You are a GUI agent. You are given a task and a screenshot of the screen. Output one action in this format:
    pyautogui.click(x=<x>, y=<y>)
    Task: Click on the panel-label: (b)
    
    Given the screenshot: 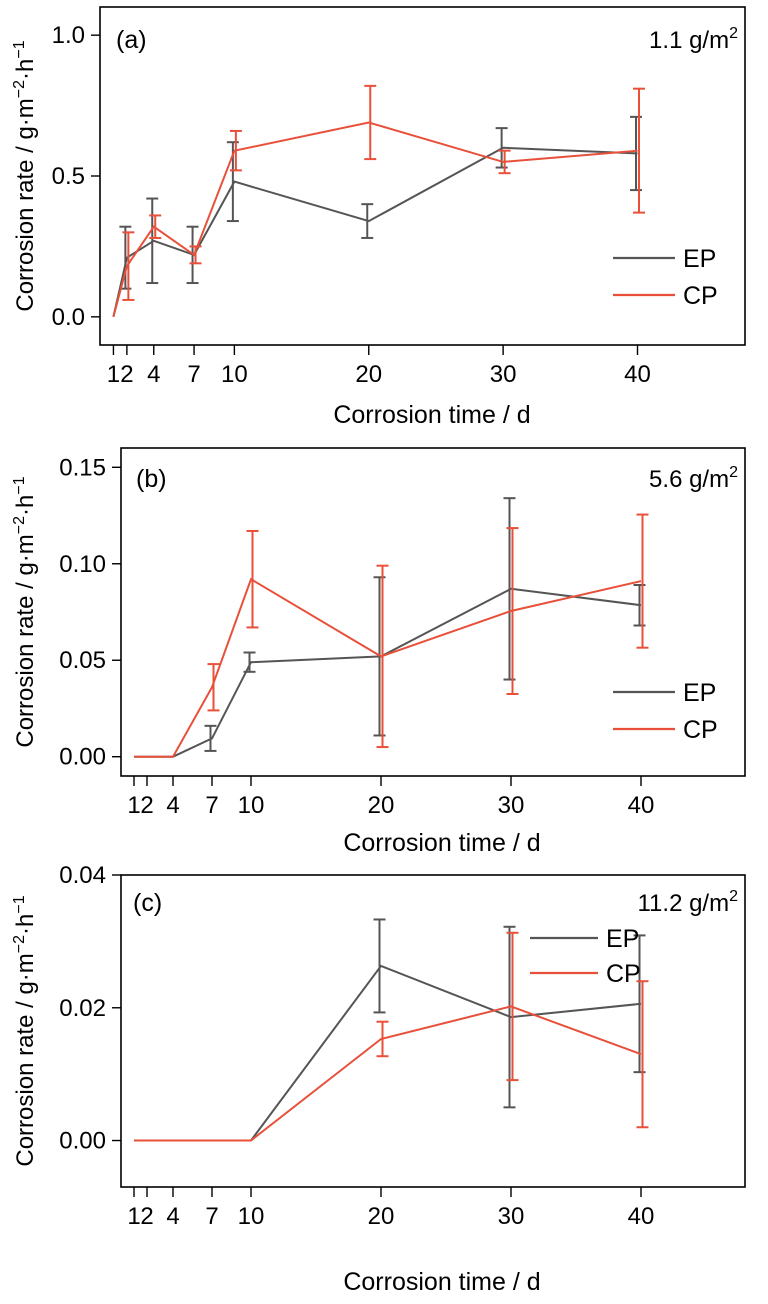 What is the action you would take?
    pyautogui.click(x=151, y=479)
    